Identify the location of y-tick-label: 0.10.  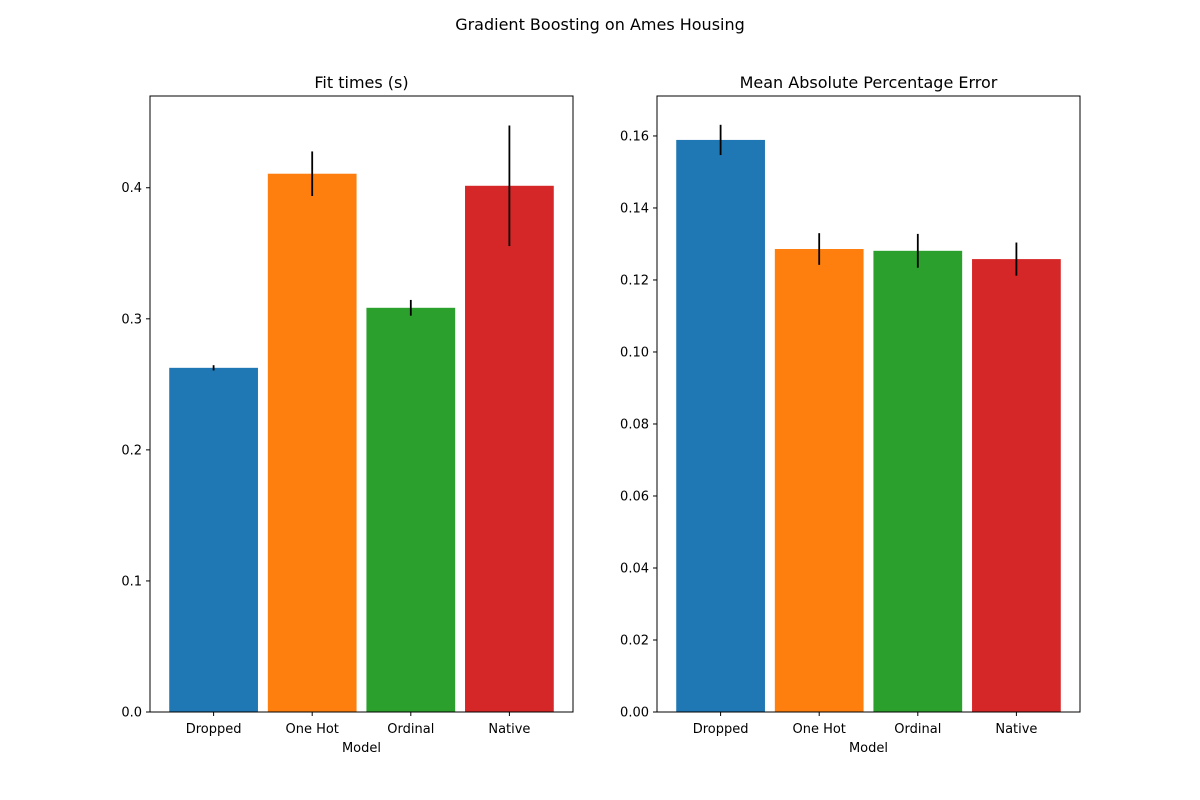
(634, 352).